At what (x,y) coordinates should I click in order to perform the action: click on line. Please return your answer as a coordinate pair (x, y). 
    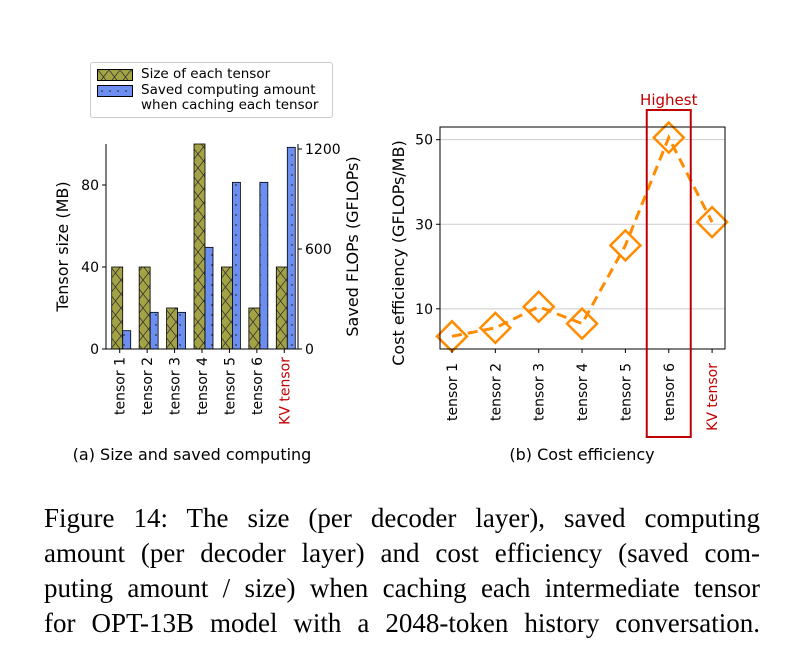
    Looking at the image, I should click on (582, 235).